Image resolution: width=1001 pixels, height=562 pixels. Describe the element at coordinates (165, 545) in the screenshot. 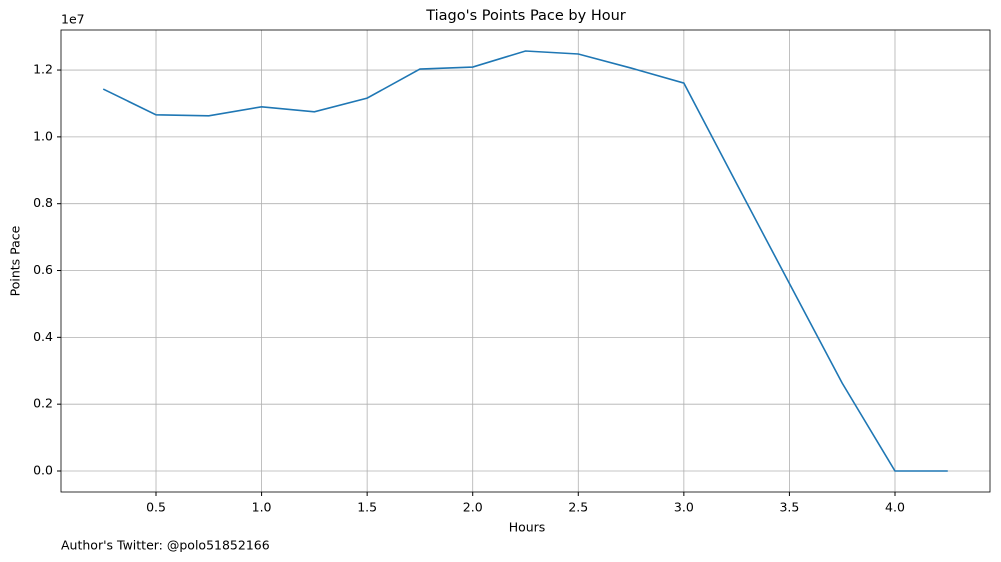

I see `footnote: Author's Twitter: @polo51852166` at that location.